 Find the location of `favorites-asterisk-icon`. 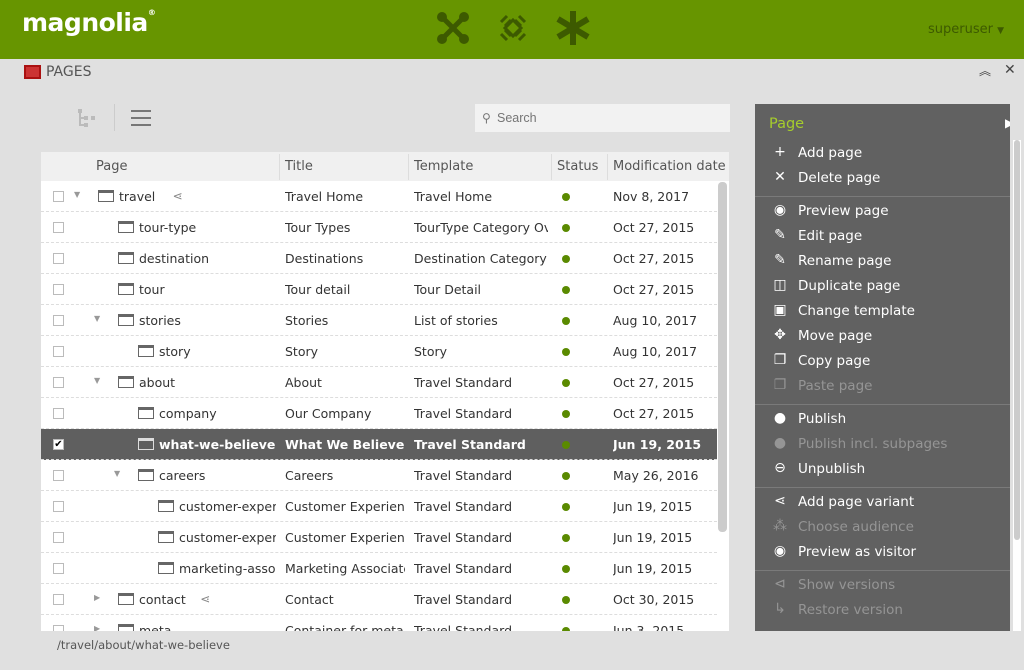

favorites-asterisk-icon is located at coordinates (573, 28).